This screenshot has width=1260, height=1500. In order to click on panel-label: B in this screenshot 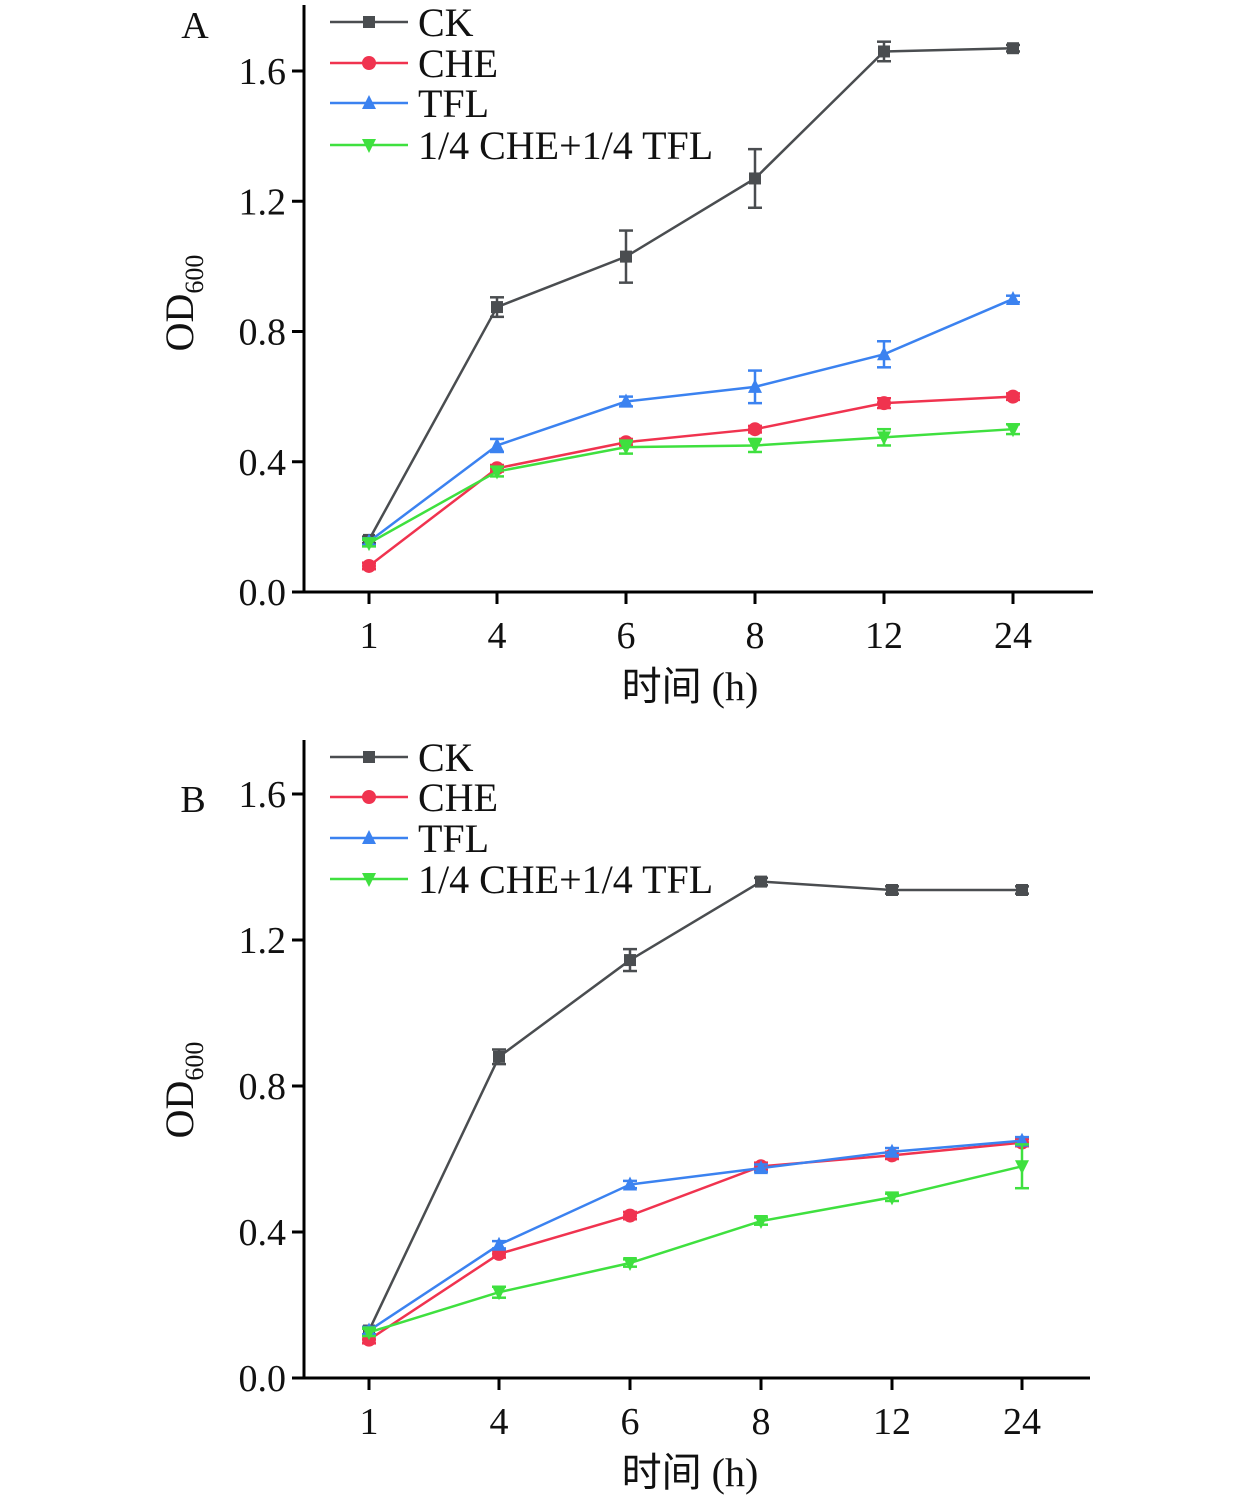, I will do `click(192, 800)`.